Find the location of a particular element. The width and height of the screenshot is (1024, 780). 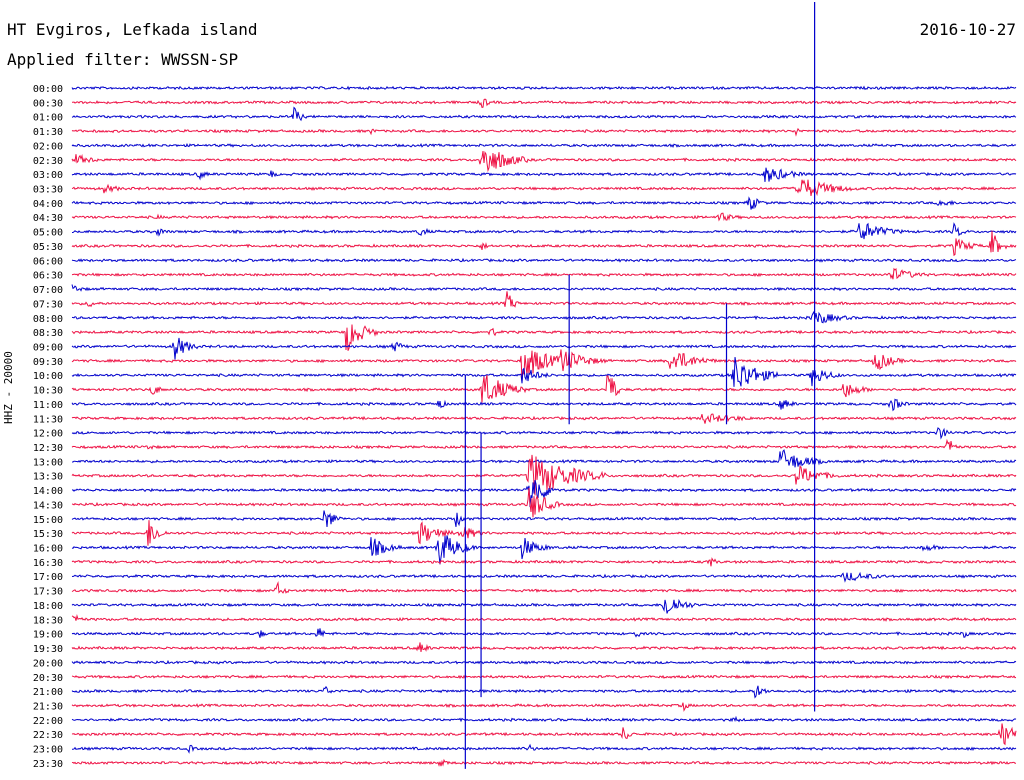

row-time-label: 20:30 is located at coordinates (48, 678).